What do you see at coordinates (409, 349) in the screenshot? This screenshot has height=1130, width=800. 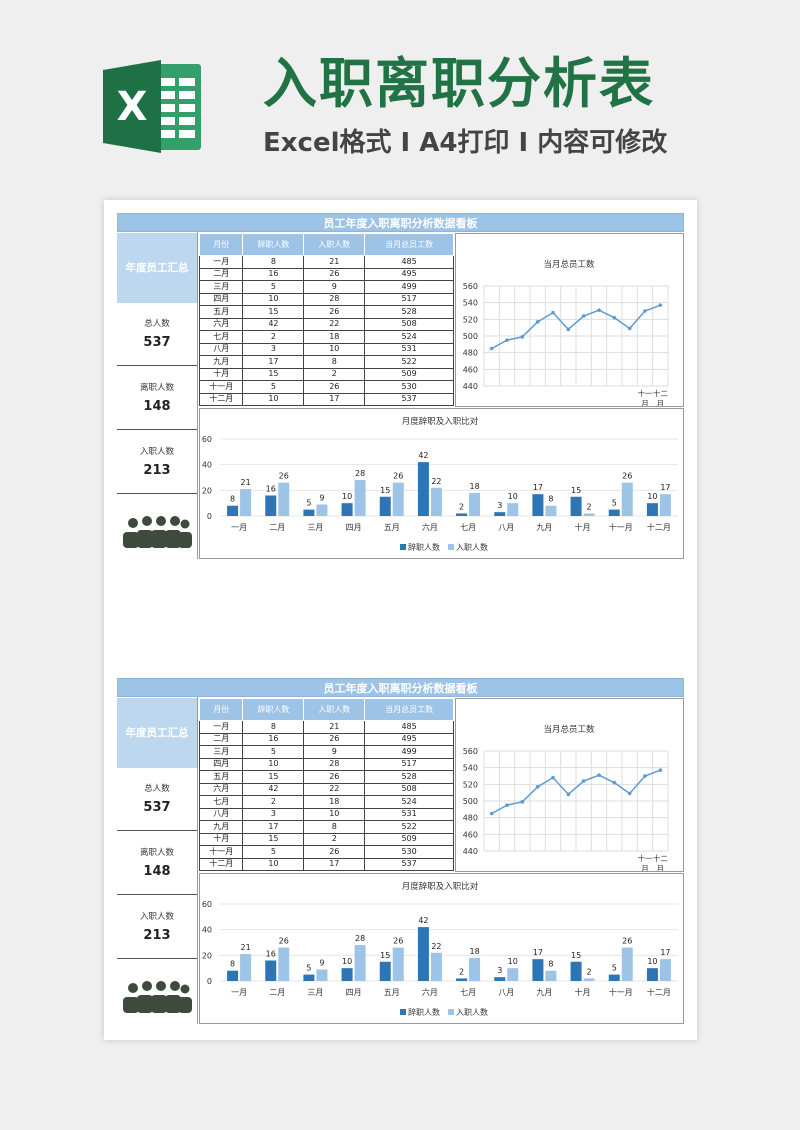 I see `table-cell: 531` at bounding box center [409, 349].